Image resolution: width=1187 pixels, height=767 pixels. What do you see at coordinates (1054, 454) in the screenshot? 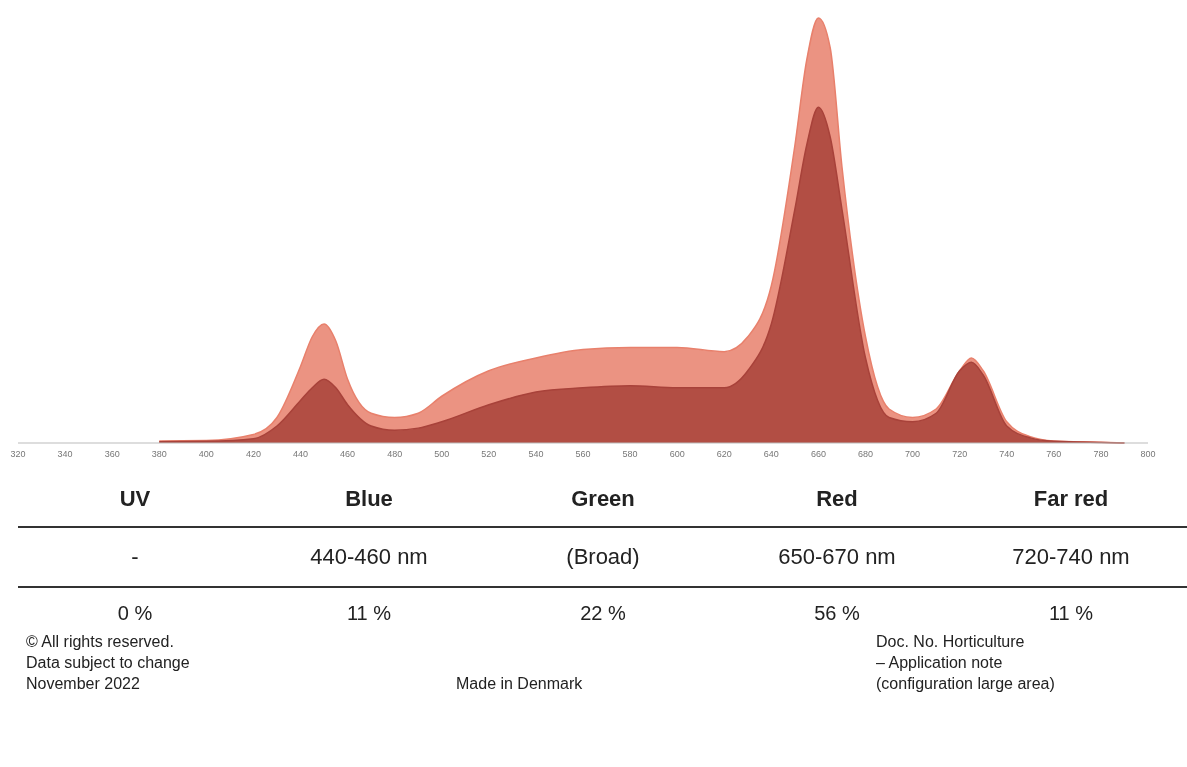
I see `x-tick-label: 760` at bounding box center [1054, 454].